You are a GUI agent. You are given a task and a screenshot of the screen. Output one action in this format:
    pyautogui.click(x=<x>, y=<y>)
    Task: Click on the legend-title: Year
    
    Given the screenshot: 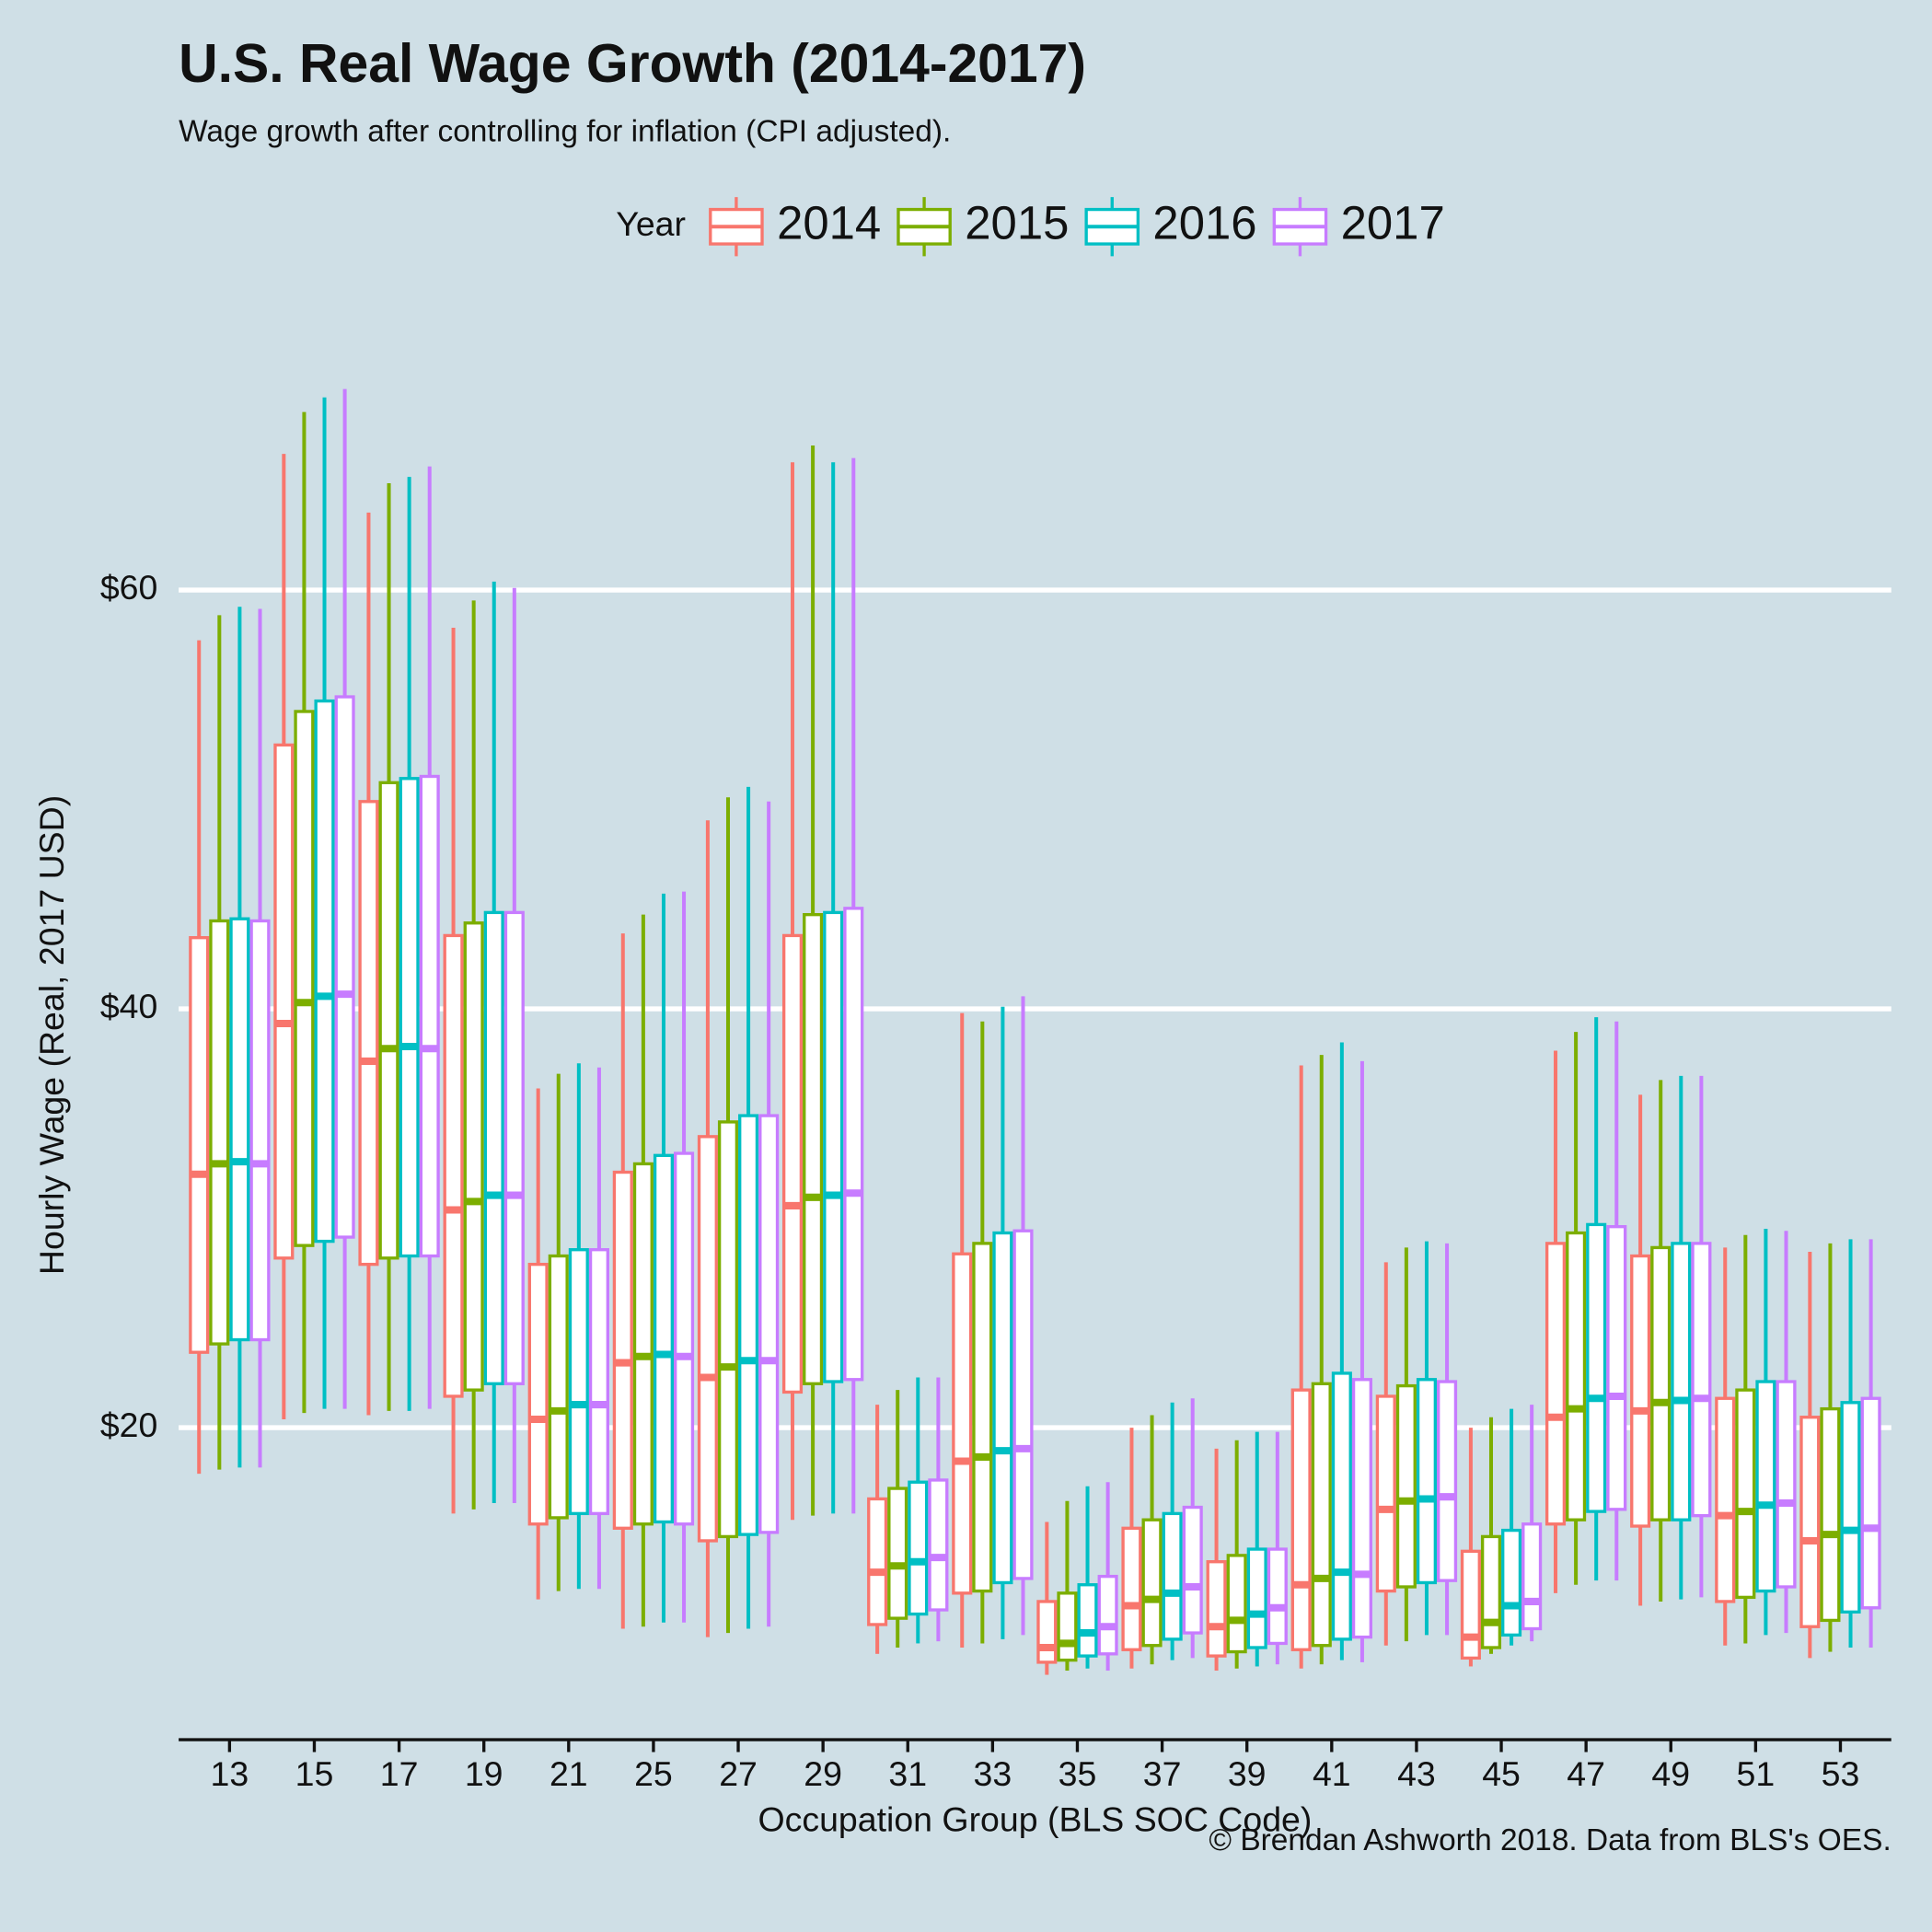 What is the action you would take?
    pyautogui.click(x=651, y=224)
    